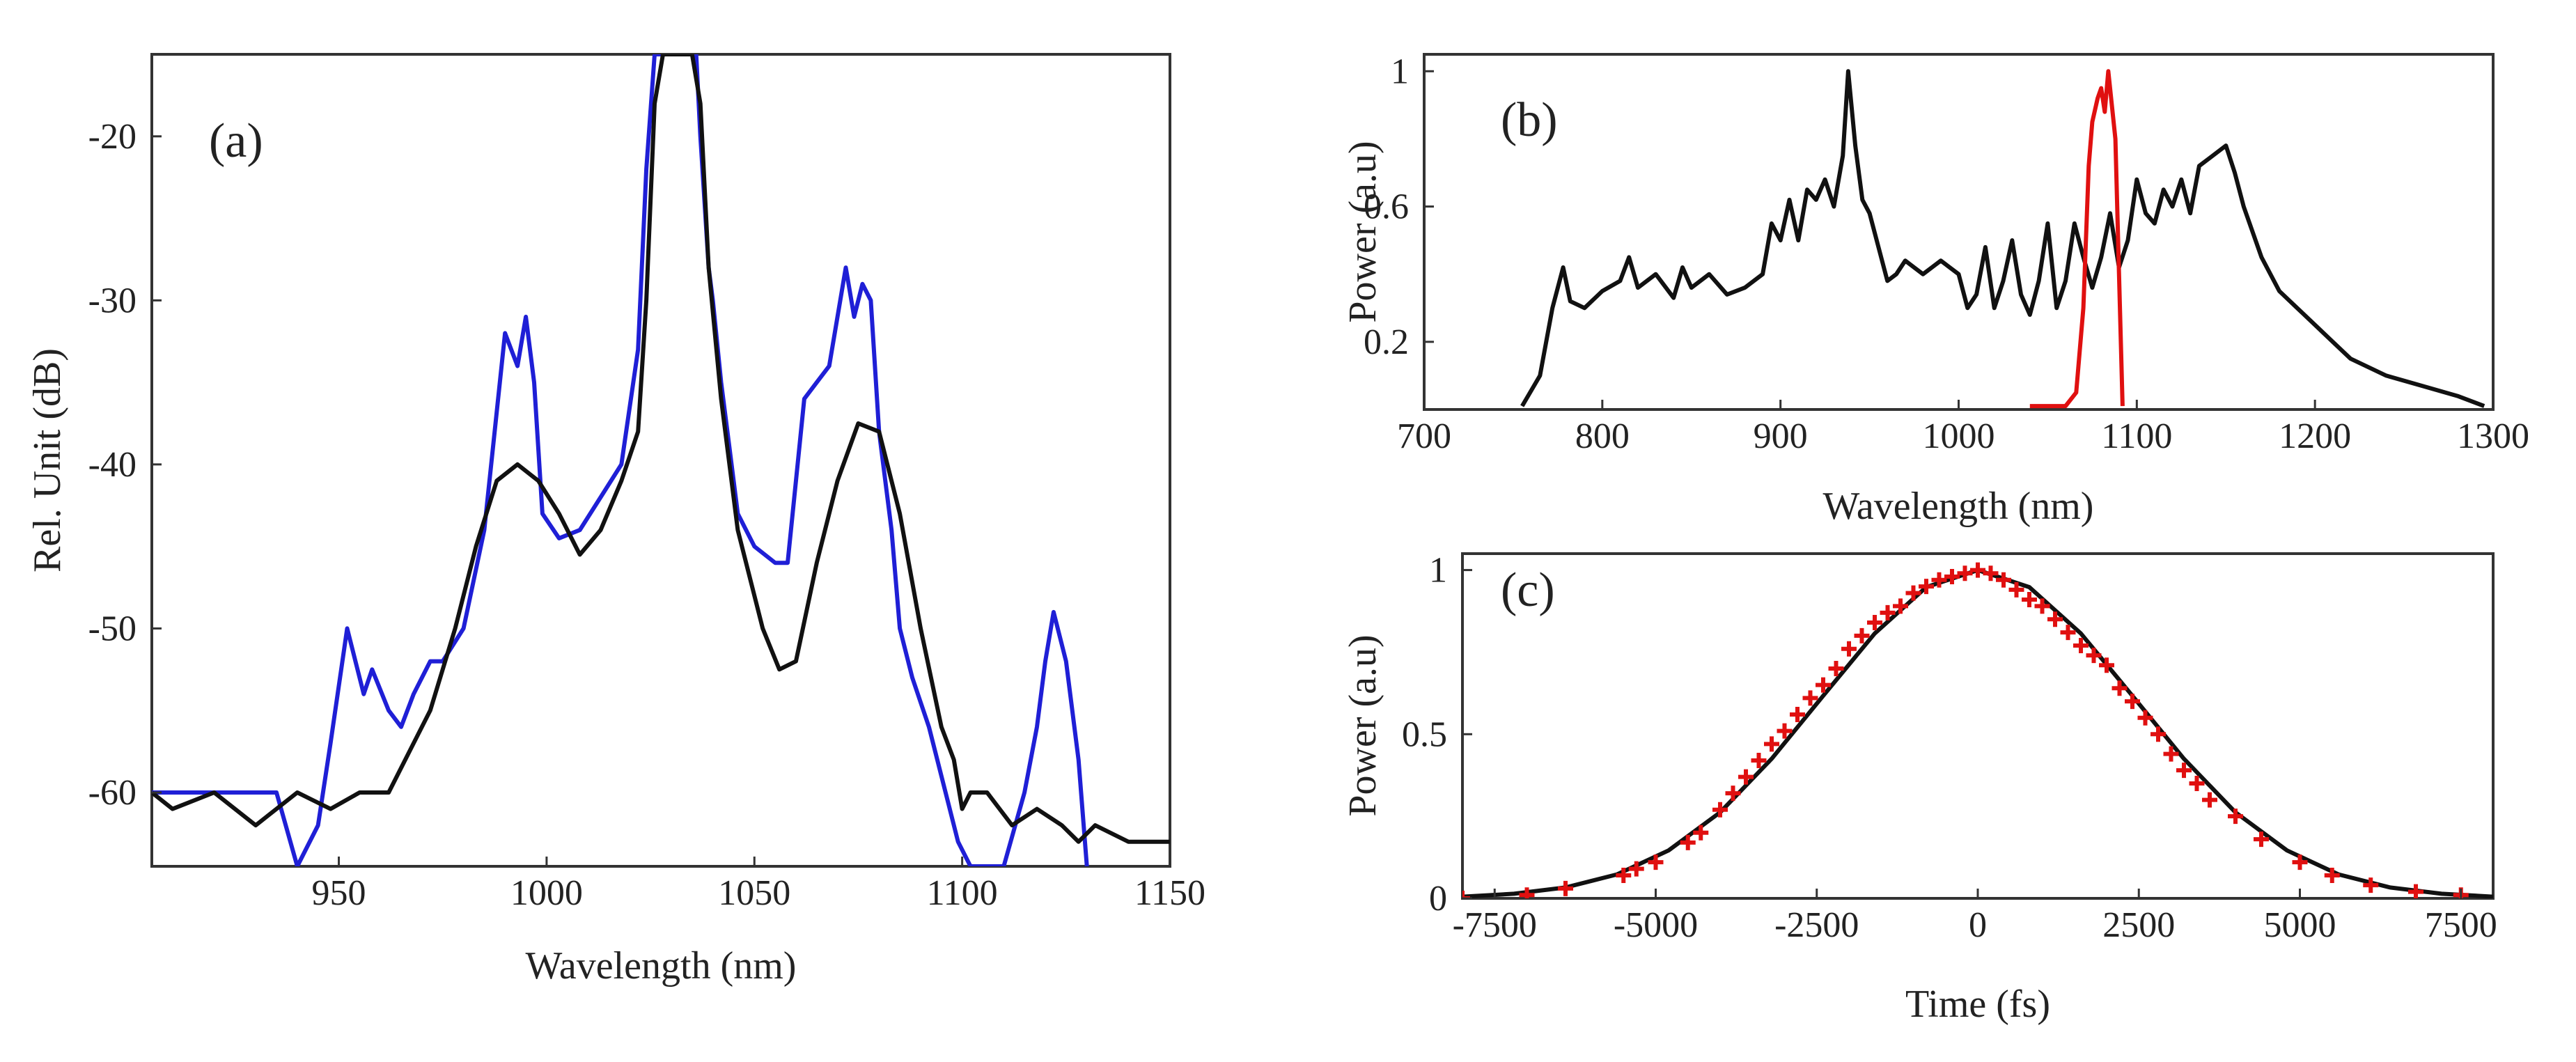 This screenshot has height=1062, width=2576. Describe the element at coordinates (236, 141) in the screenshot. I see `panel-a-label: (a)` at that location.